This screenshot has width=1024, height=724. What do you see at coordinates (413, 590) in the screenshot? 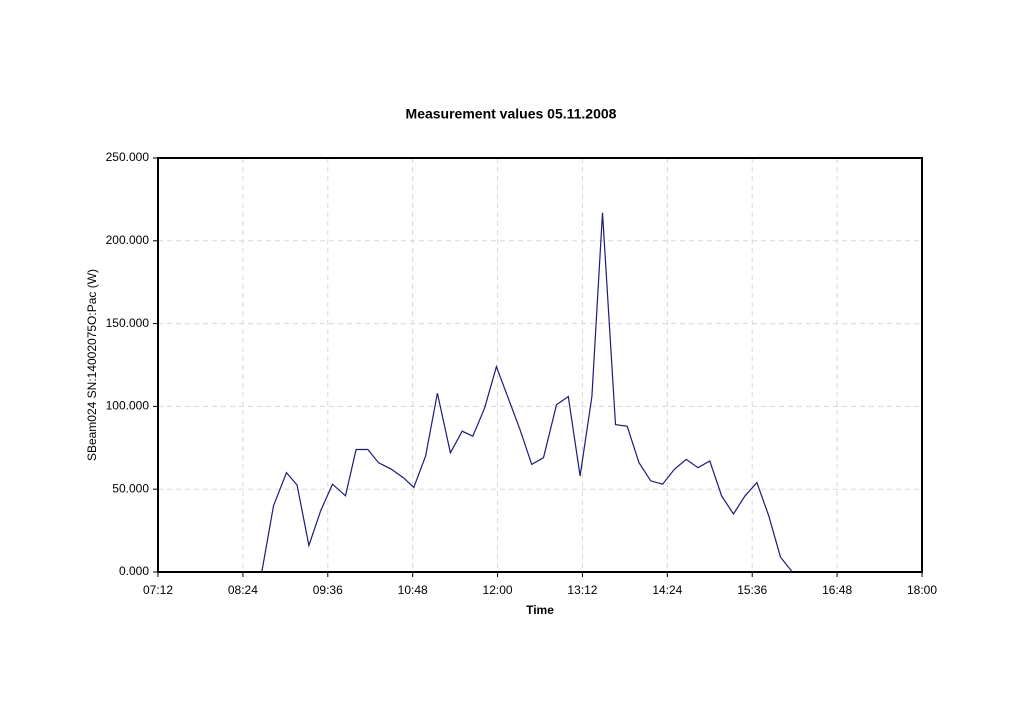
I see `x-tick-label: 10:48` at bounding box center [413, 590].